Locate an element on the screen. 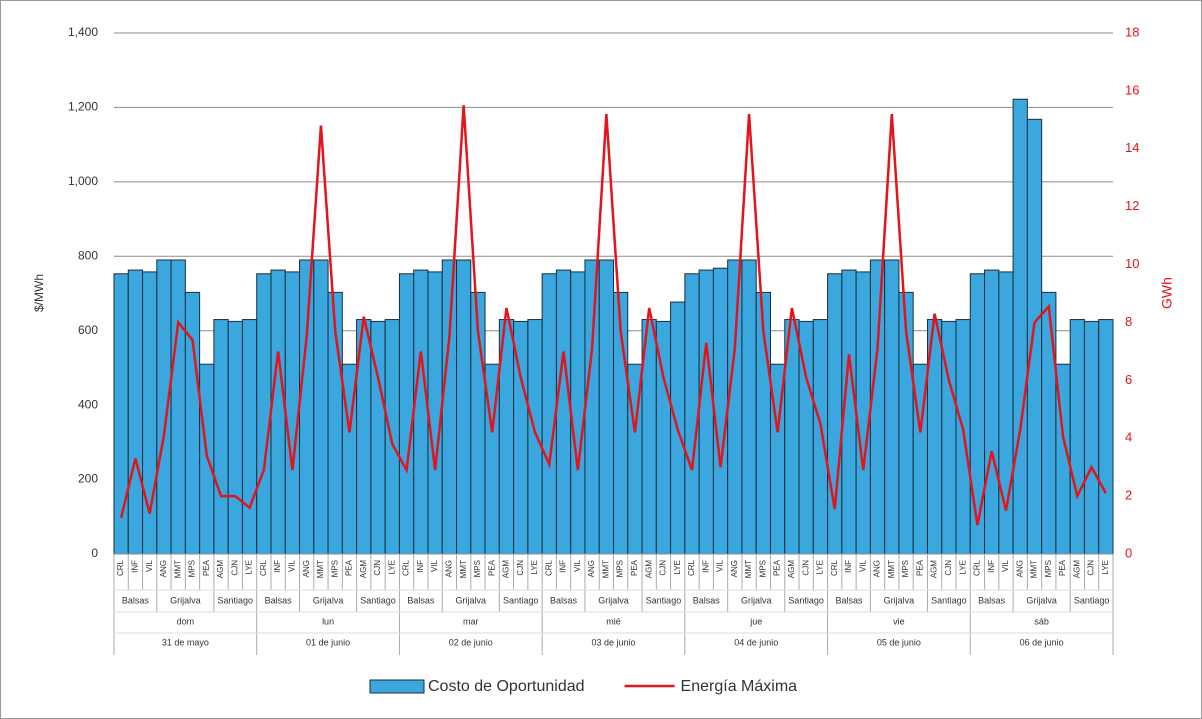  y-tick-label: 1,200 is located at coordinates (83, 107).